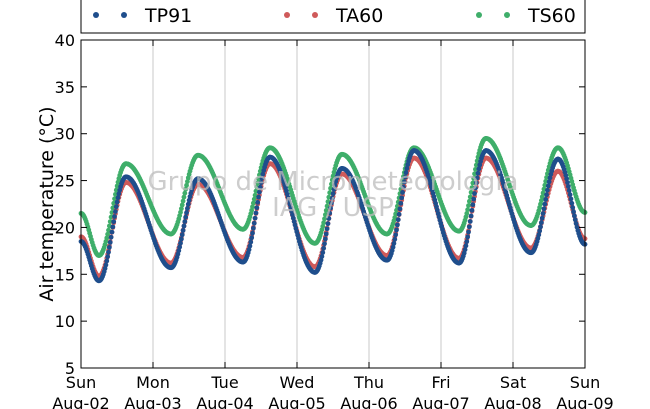  Describe the element at coordinates (65, 134) in the screenshot. I see `y-tick-label-5: 30` at that location.